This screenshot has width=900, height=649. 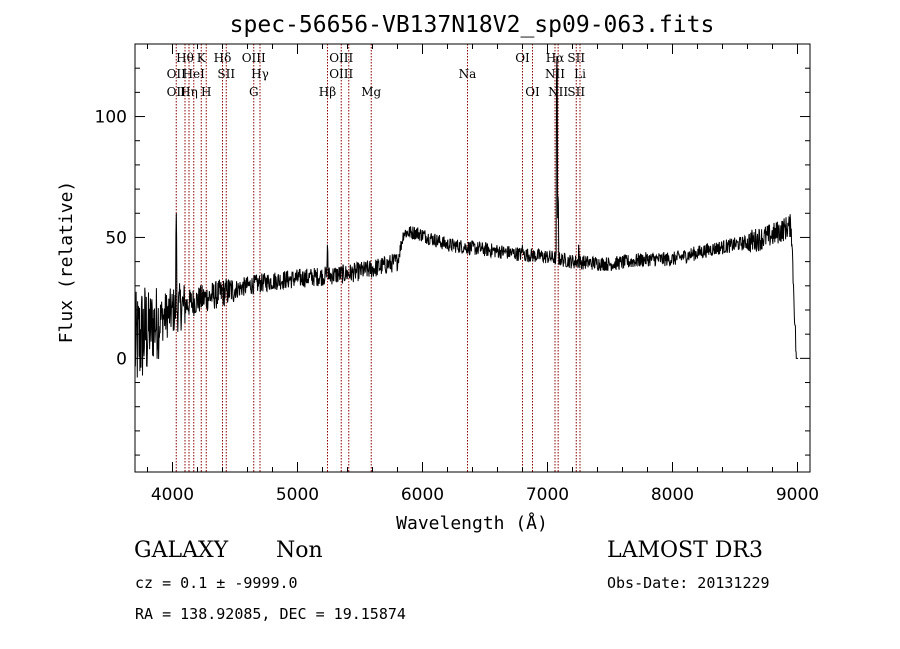 I want to click on y-tick-label: 0, so click(x=121, y=359).